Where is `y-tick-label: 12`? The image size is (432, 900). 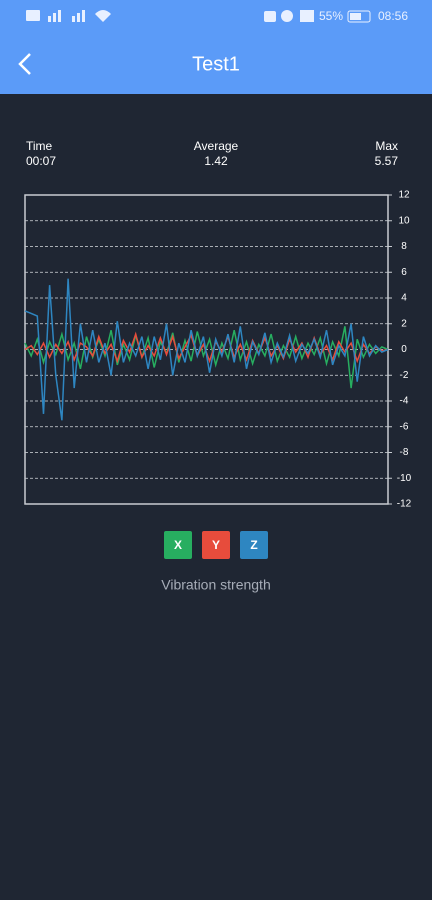
y-tick-label: 12 is located at coordinates (404, 195).